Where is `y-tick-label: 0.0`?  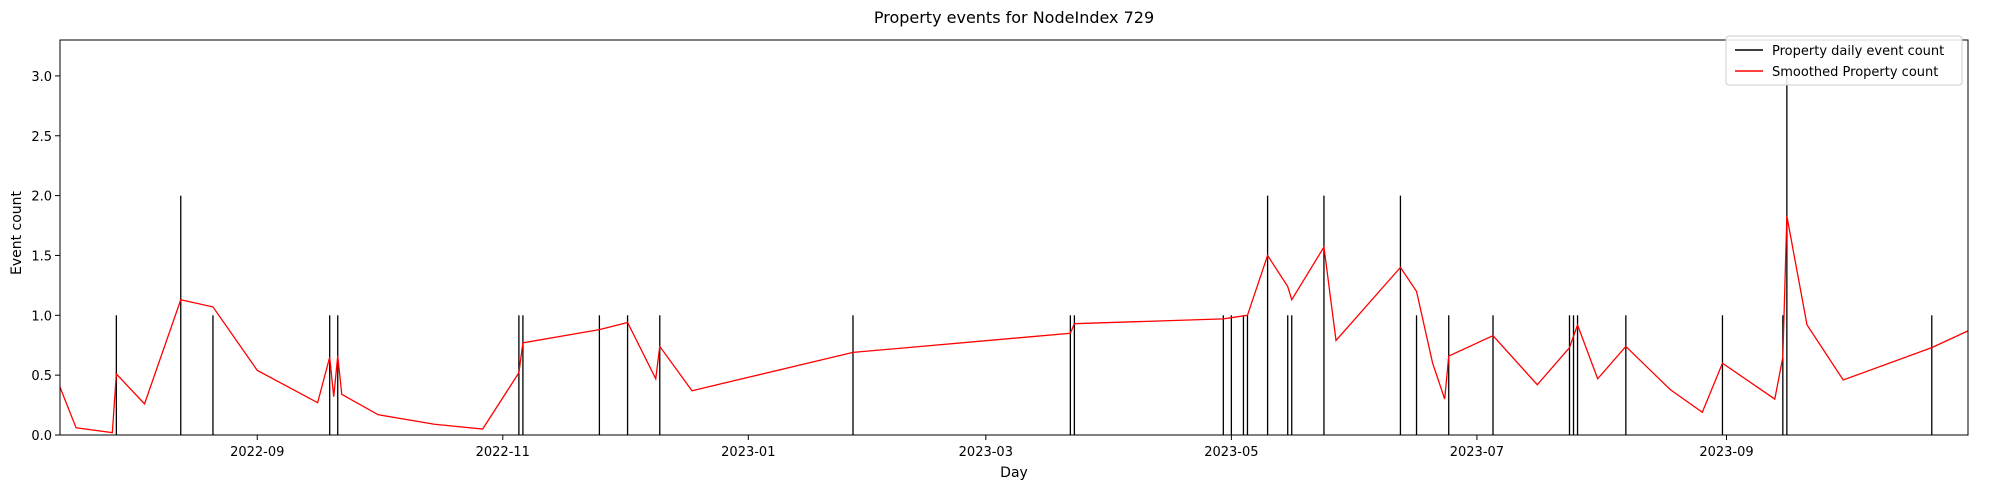
y-tick-label: 0.0 is located at coordinates (41, 436).